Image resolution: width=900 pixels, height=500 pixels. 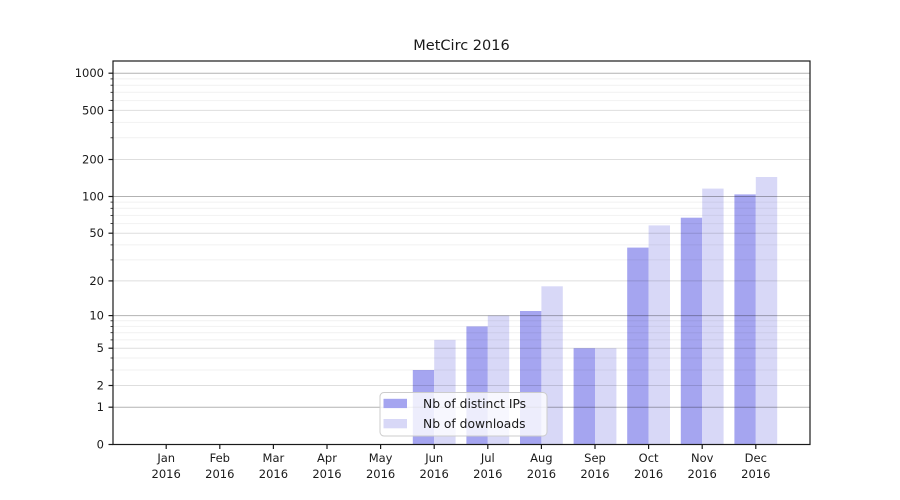 I want to click on bar-distinct-ips-nov, so click(x=691, y=331).